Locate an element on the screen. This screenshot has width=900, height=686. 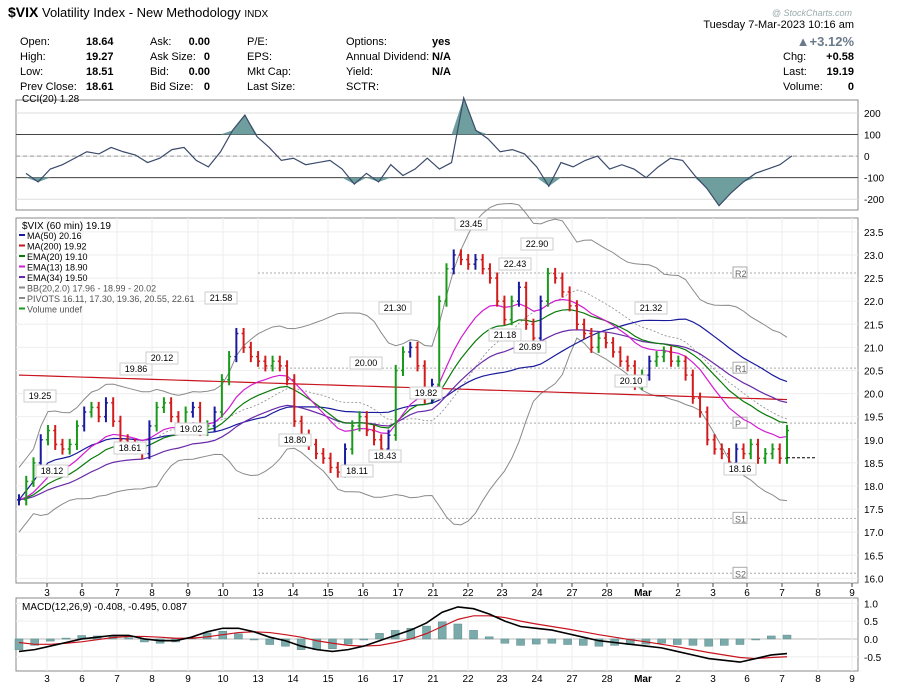
x-tick-label: 3 is located at coordinates (713, 593).